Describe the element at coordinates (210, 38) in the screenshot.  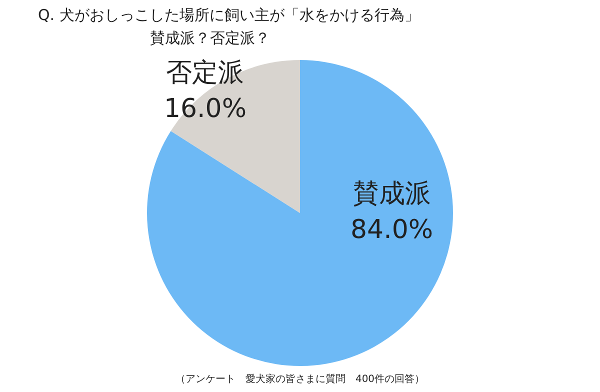
I see `chart-subtitle: 賛成派？否定派？` at that location.